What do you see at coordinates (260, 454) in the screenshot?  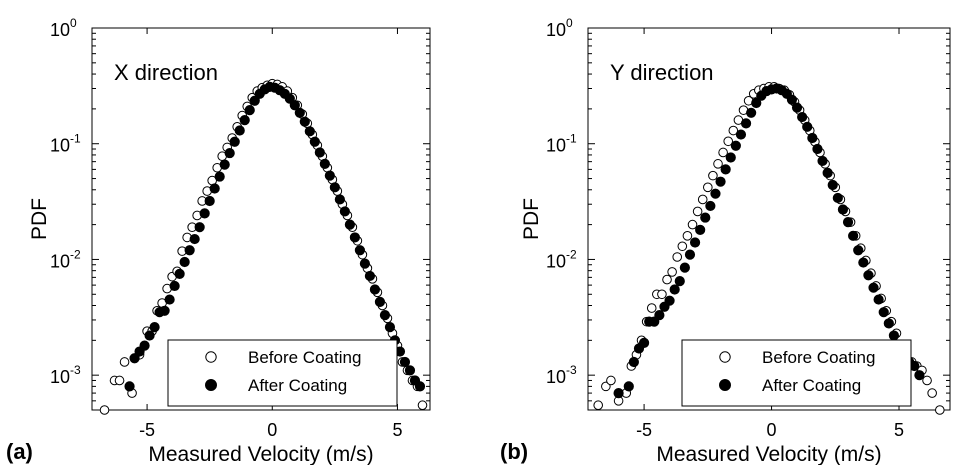 I see `x-axis-label: Measured Velocity (m/s)` at bounding box center [260, 454].